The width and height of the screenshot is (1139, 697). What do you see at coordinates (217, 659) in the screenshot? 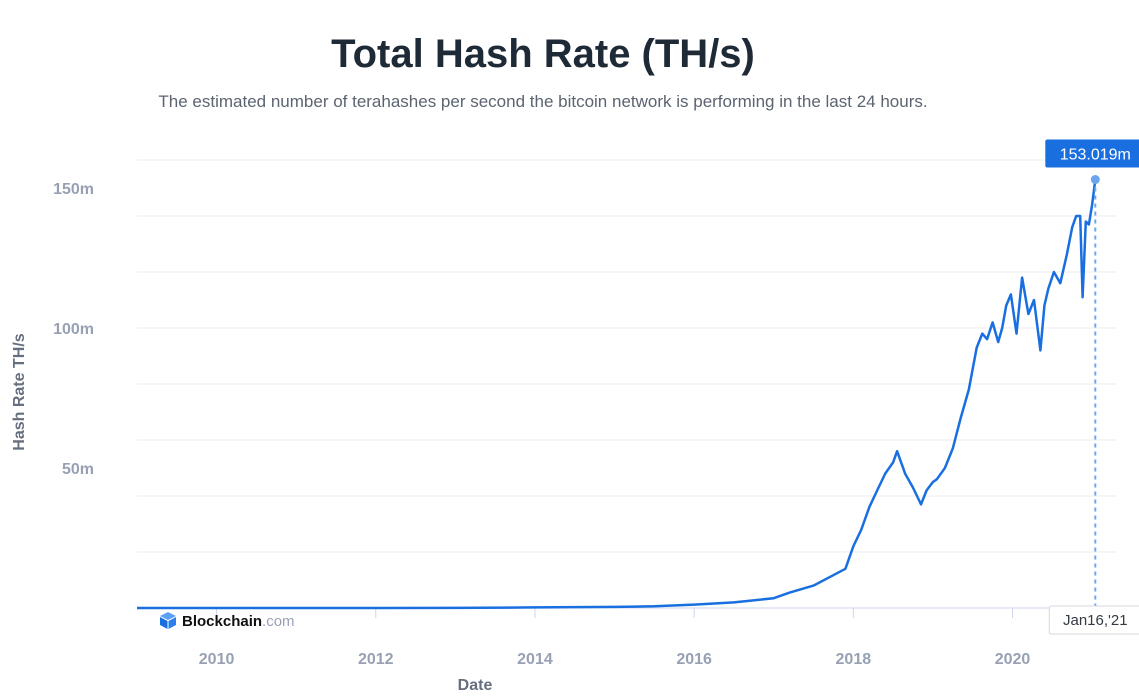
I see `x-tick-label: 2010` at bounding box center [217, 659].